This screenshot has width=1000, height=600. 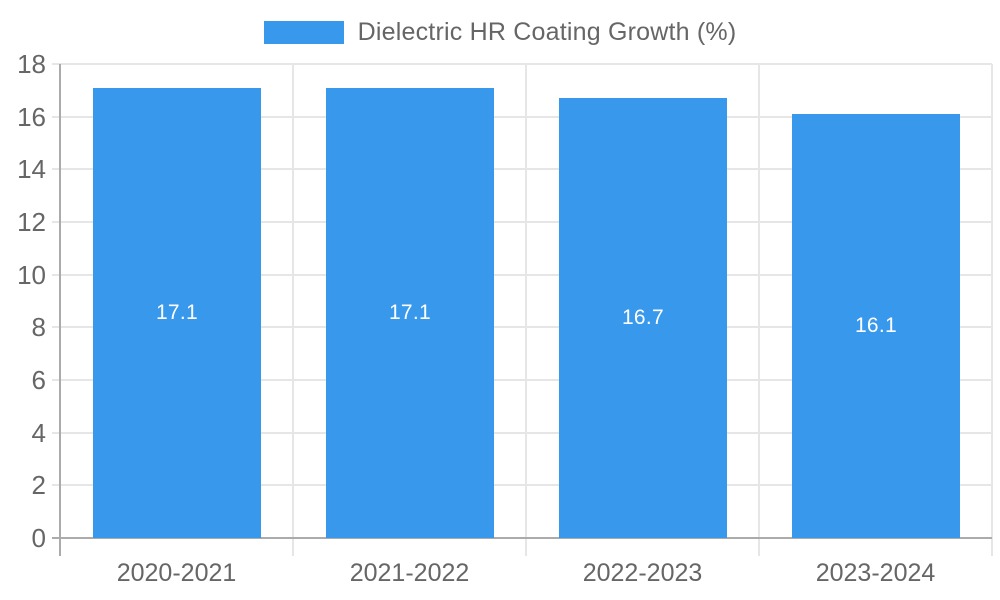 I want to click on bar-value-label: 16.7, so click(x=643, y=317).